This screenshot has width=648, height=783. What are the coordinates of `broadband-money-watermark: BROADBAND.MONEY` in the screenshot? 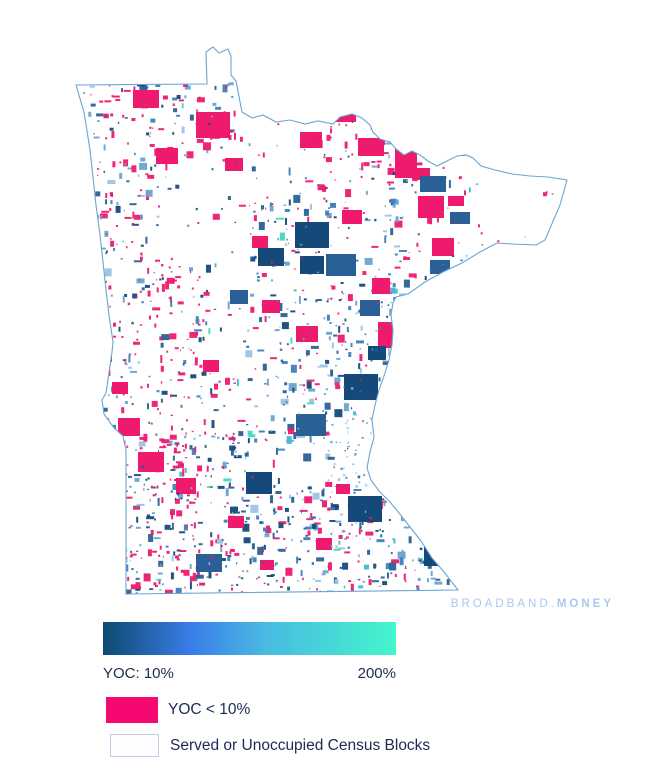 It's located at (532, 605).